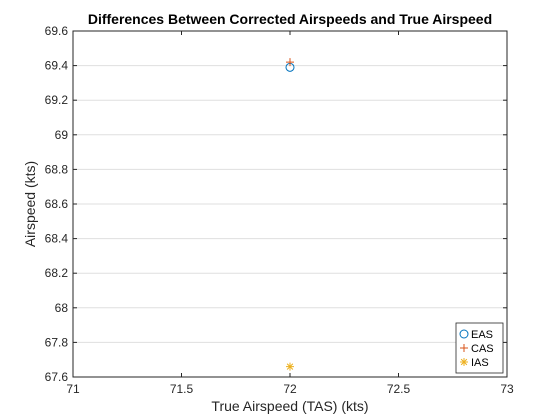 This screenshot has width=560, height=420. What do you see at coordinates (464, 348) in the screenshot?
I see `legend-marker-cas` at bounding box center [464, 348].